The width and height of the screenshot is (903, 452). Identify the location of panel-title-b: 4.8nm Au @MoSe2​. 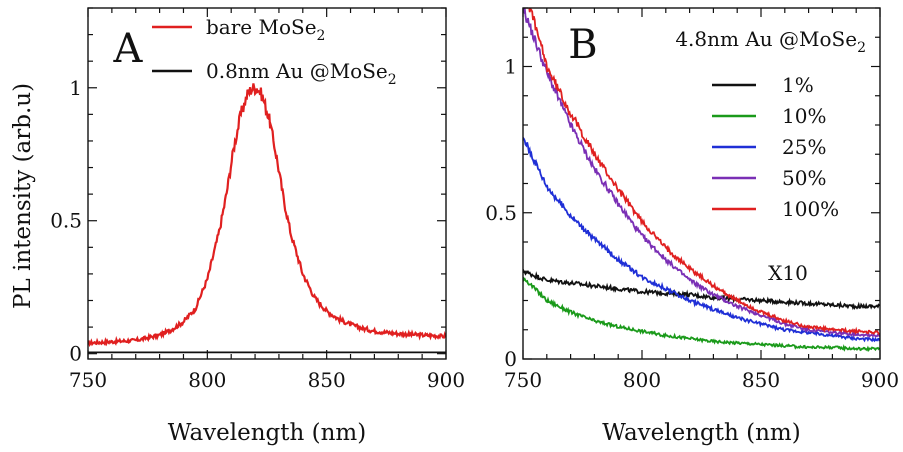
(770, 41).